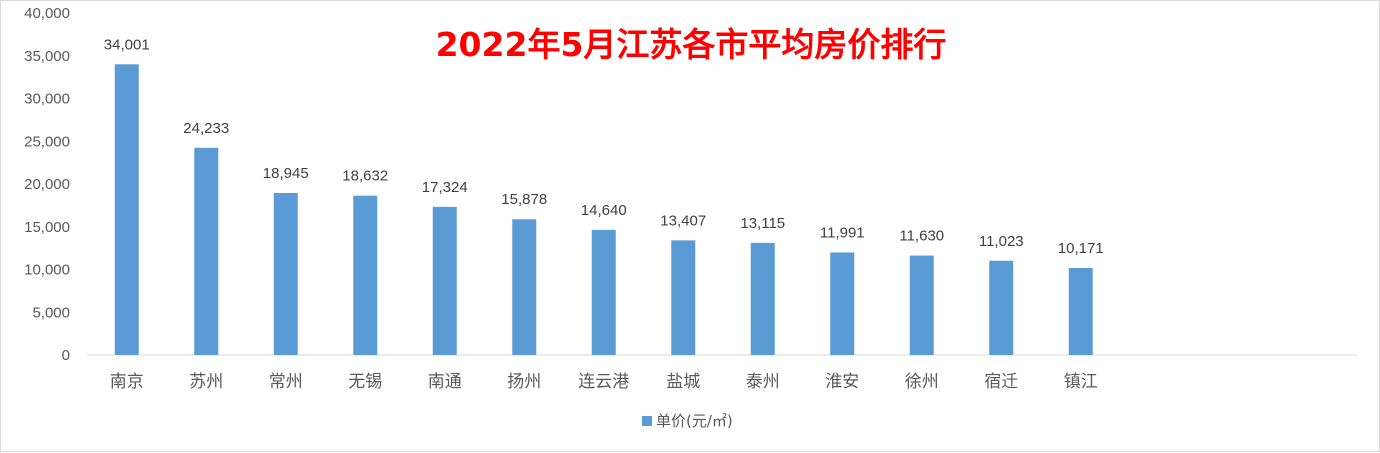  I want to click on y-tick-label: 25,000, so click(47, 141).